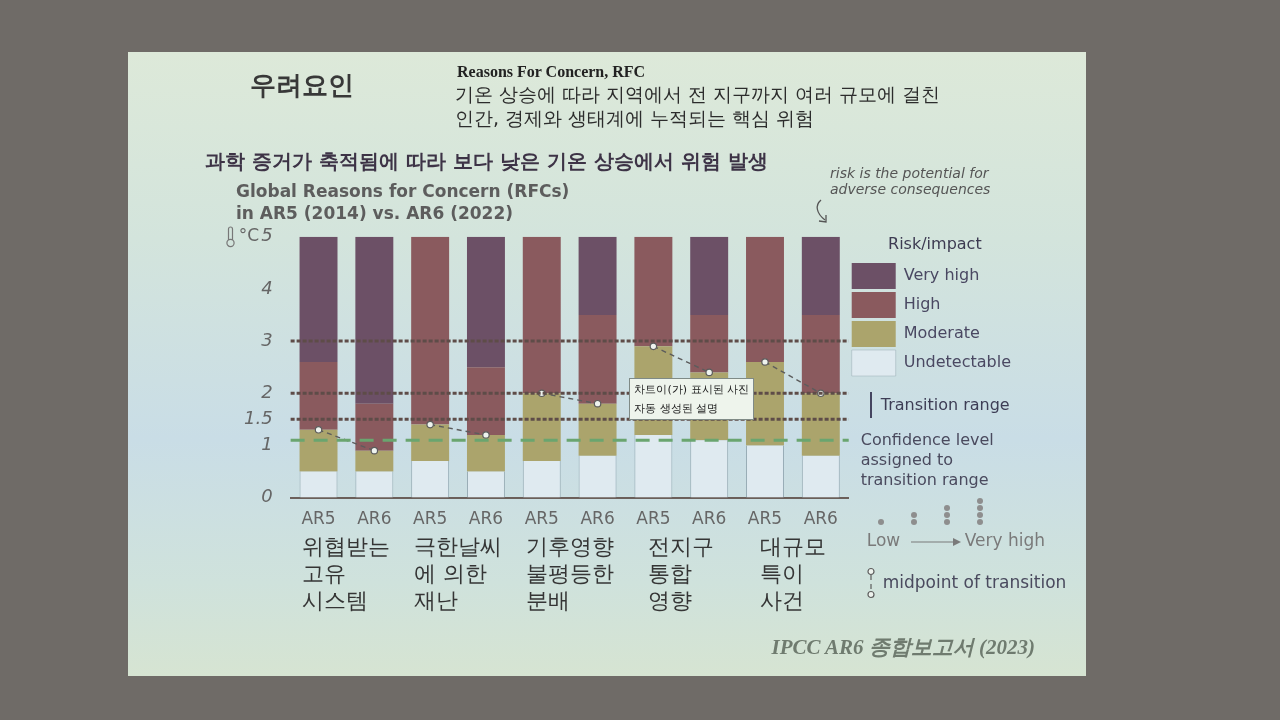 This screenshot has height=720, width=1280. I want to click on chart-subtitle: in AR5 (2014) vs. AR6 (2022), so click(375, 213).